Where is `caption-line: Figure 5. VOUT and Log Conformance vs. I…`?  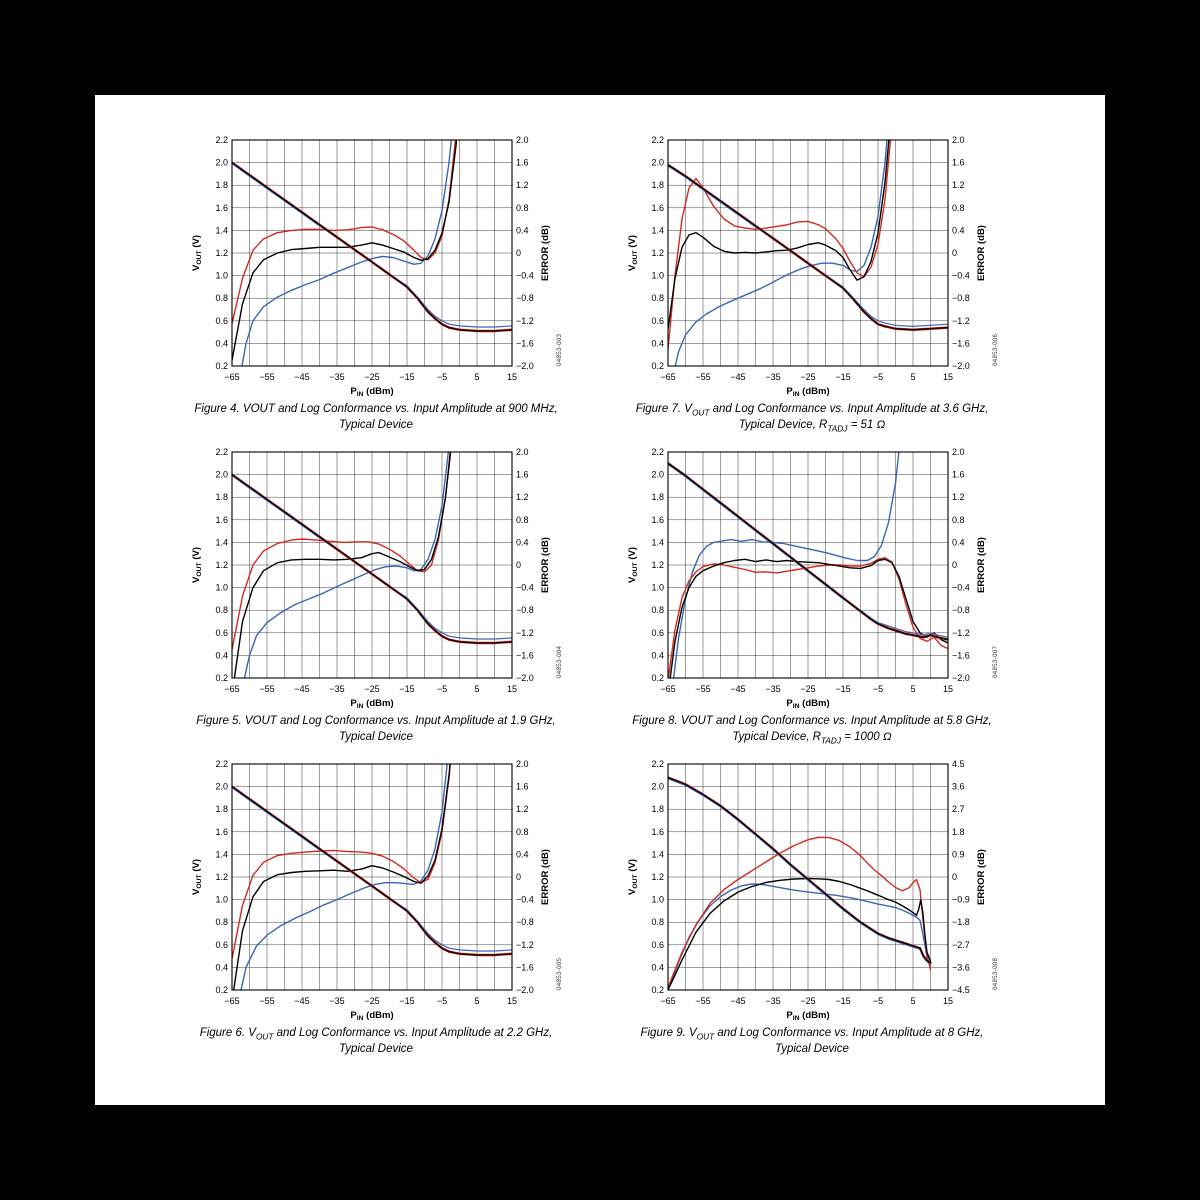 caption-line: Figure 5. VOUT and Log Conformance vs. I… is located at coordinates (376, 721).